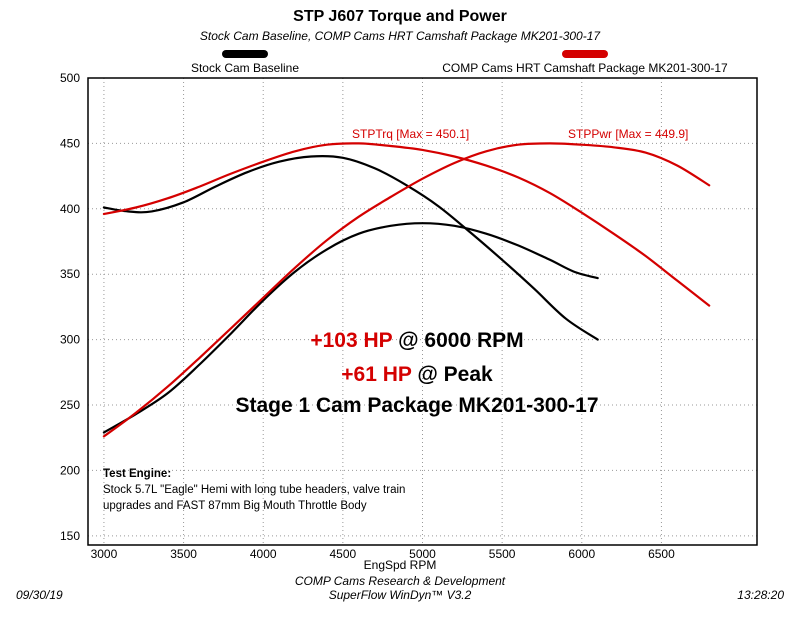 This screenshot has height=618, width=800. I want to click on legend-swatch-stock, so click(245, 54).